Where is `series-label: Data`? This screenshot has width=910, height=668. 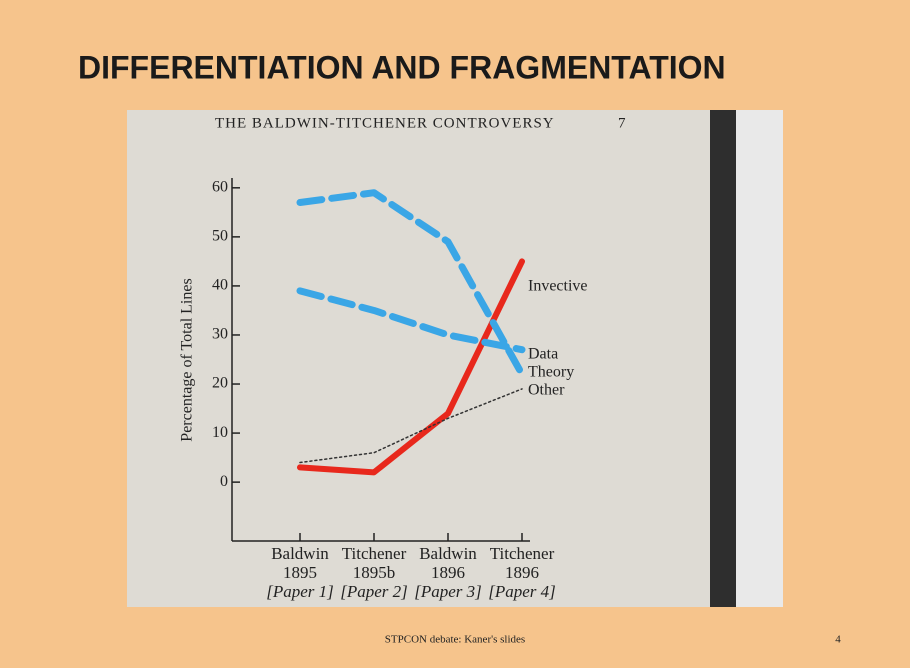
series-label: Data is located at coordinates (543, 354).